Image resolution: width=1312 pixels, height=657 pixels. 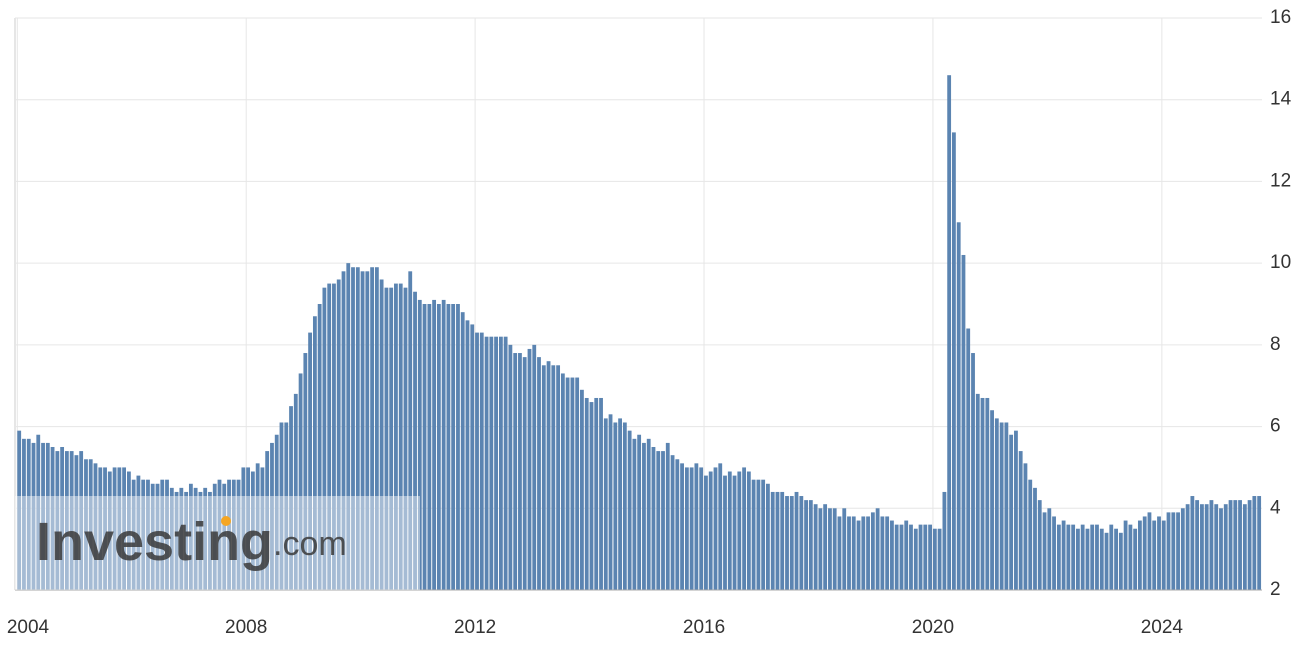 What do you see at coordinates (1281, 99) in the screenshot?
I see `y-tick-label: 14` at bounding box center [1281, 99].